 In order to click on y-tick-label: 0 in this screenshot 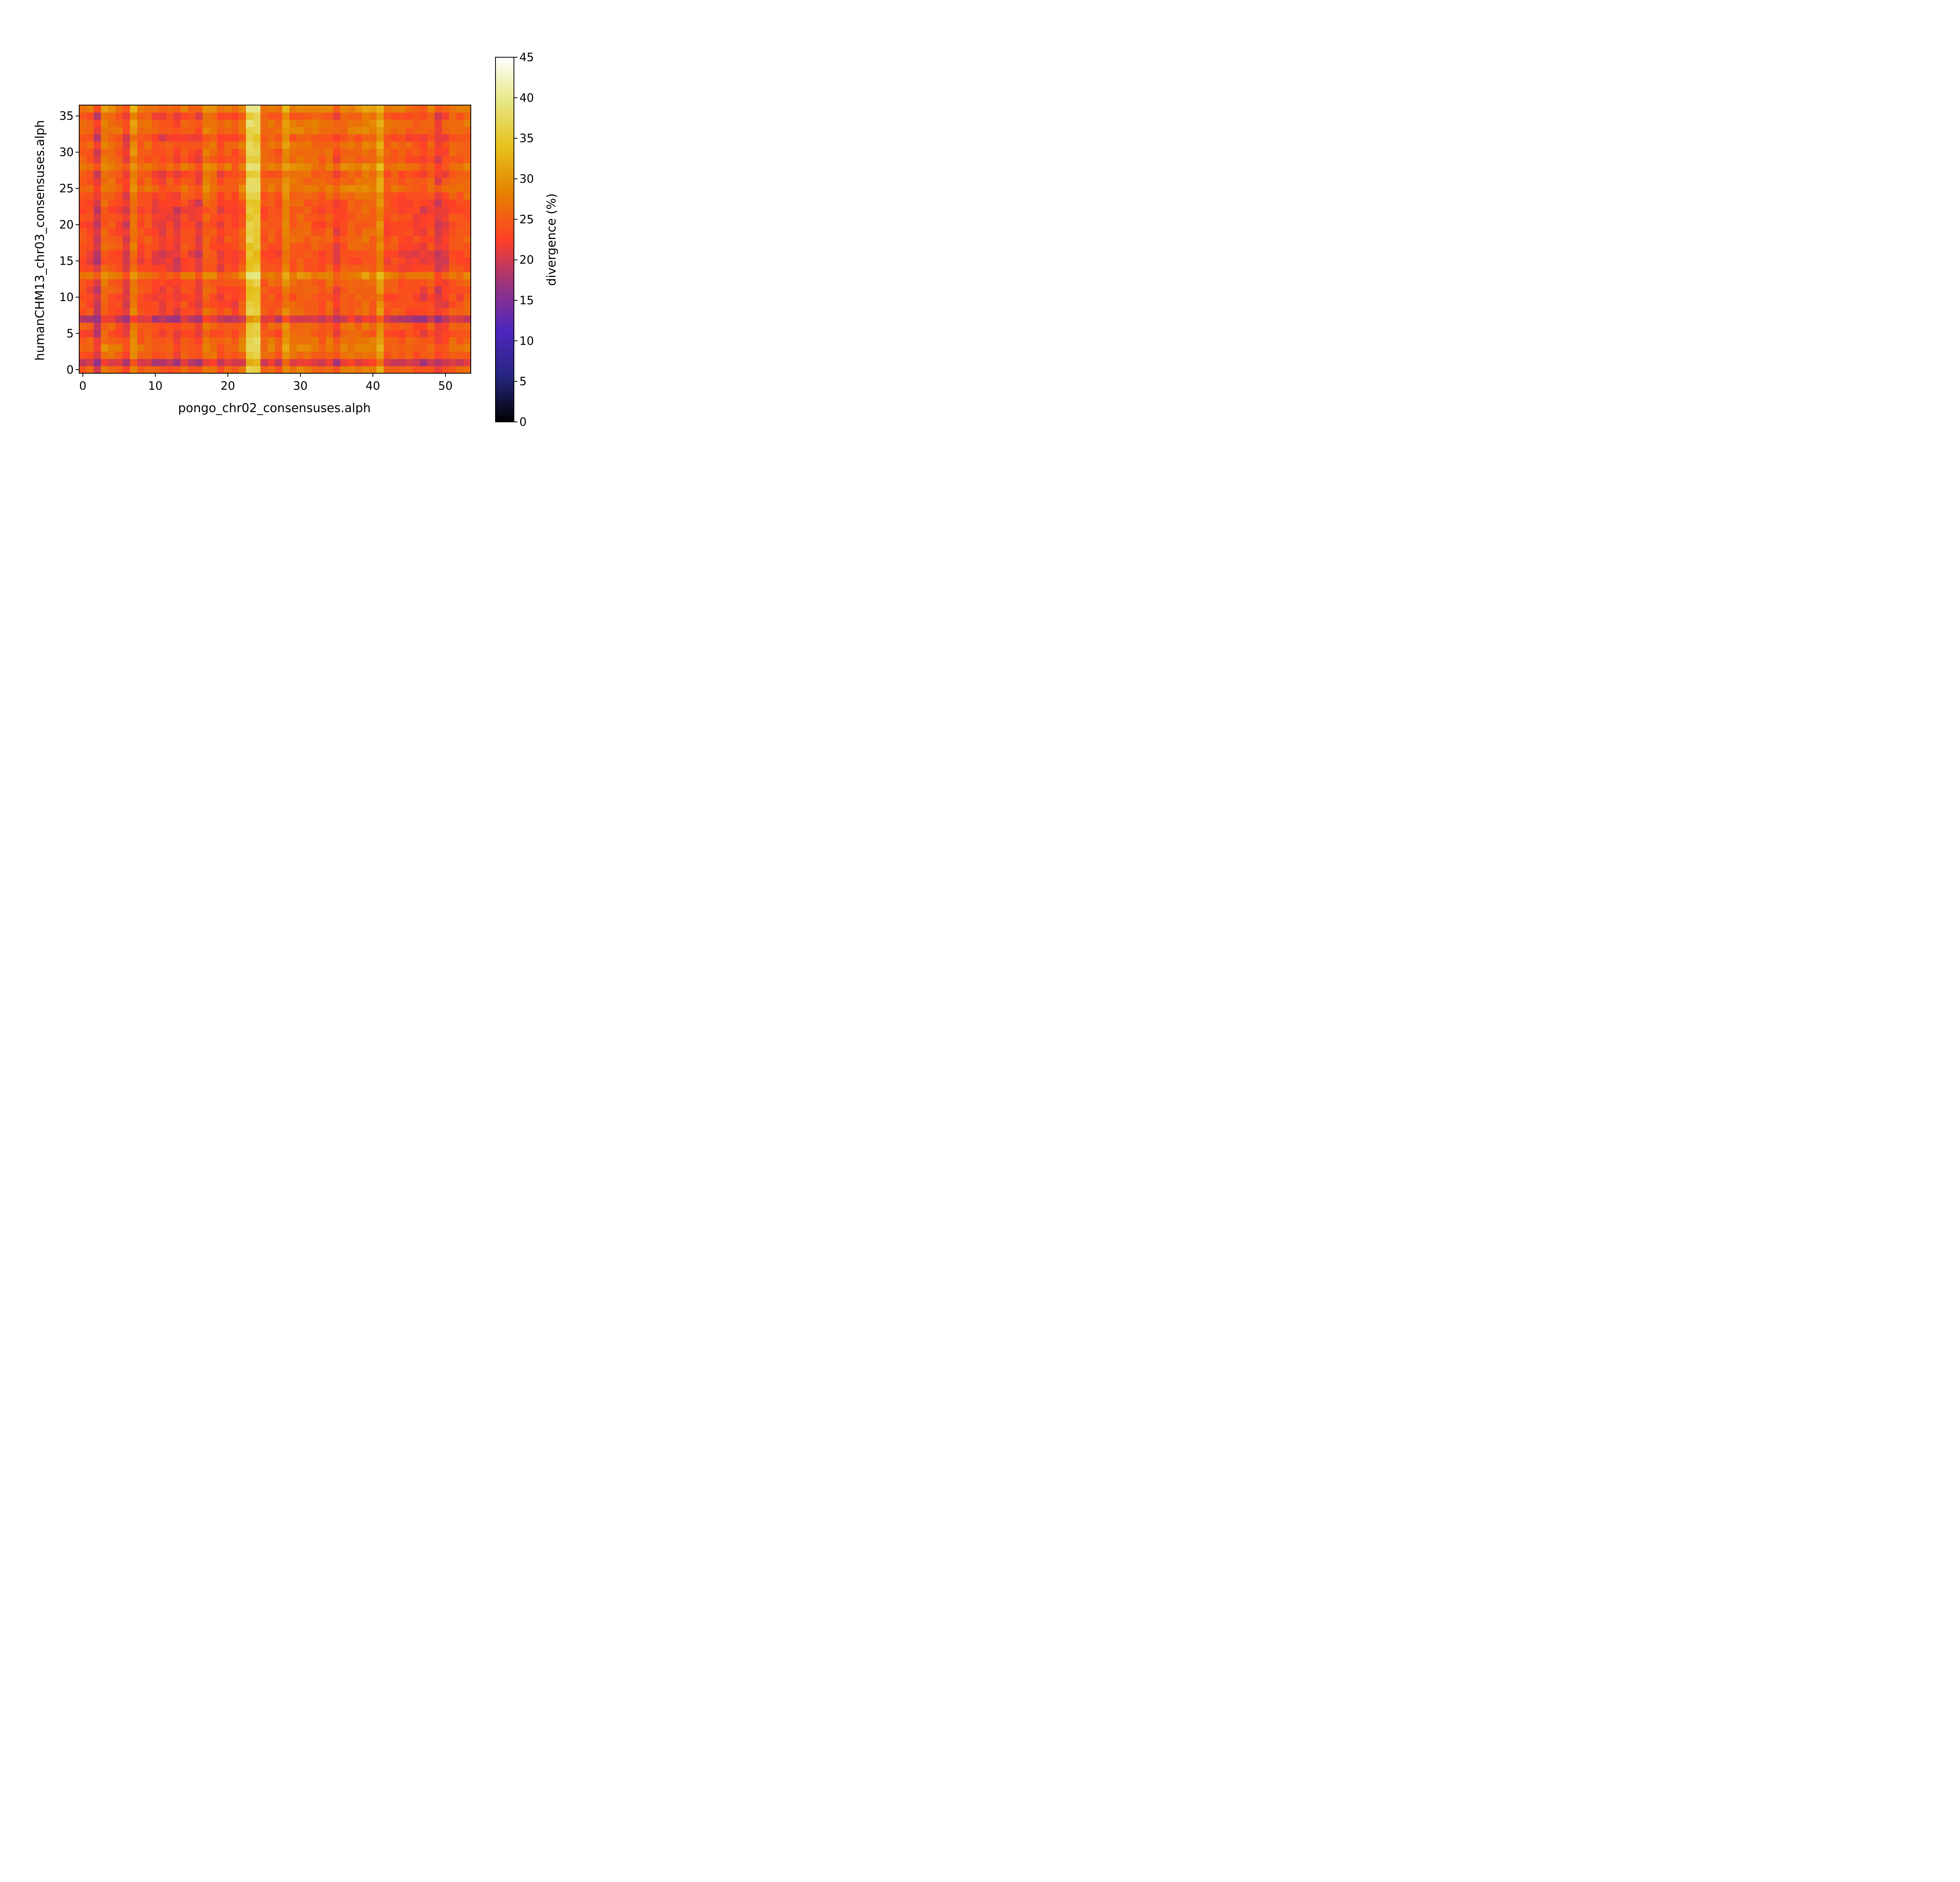, I will do `click(70, 369)`.